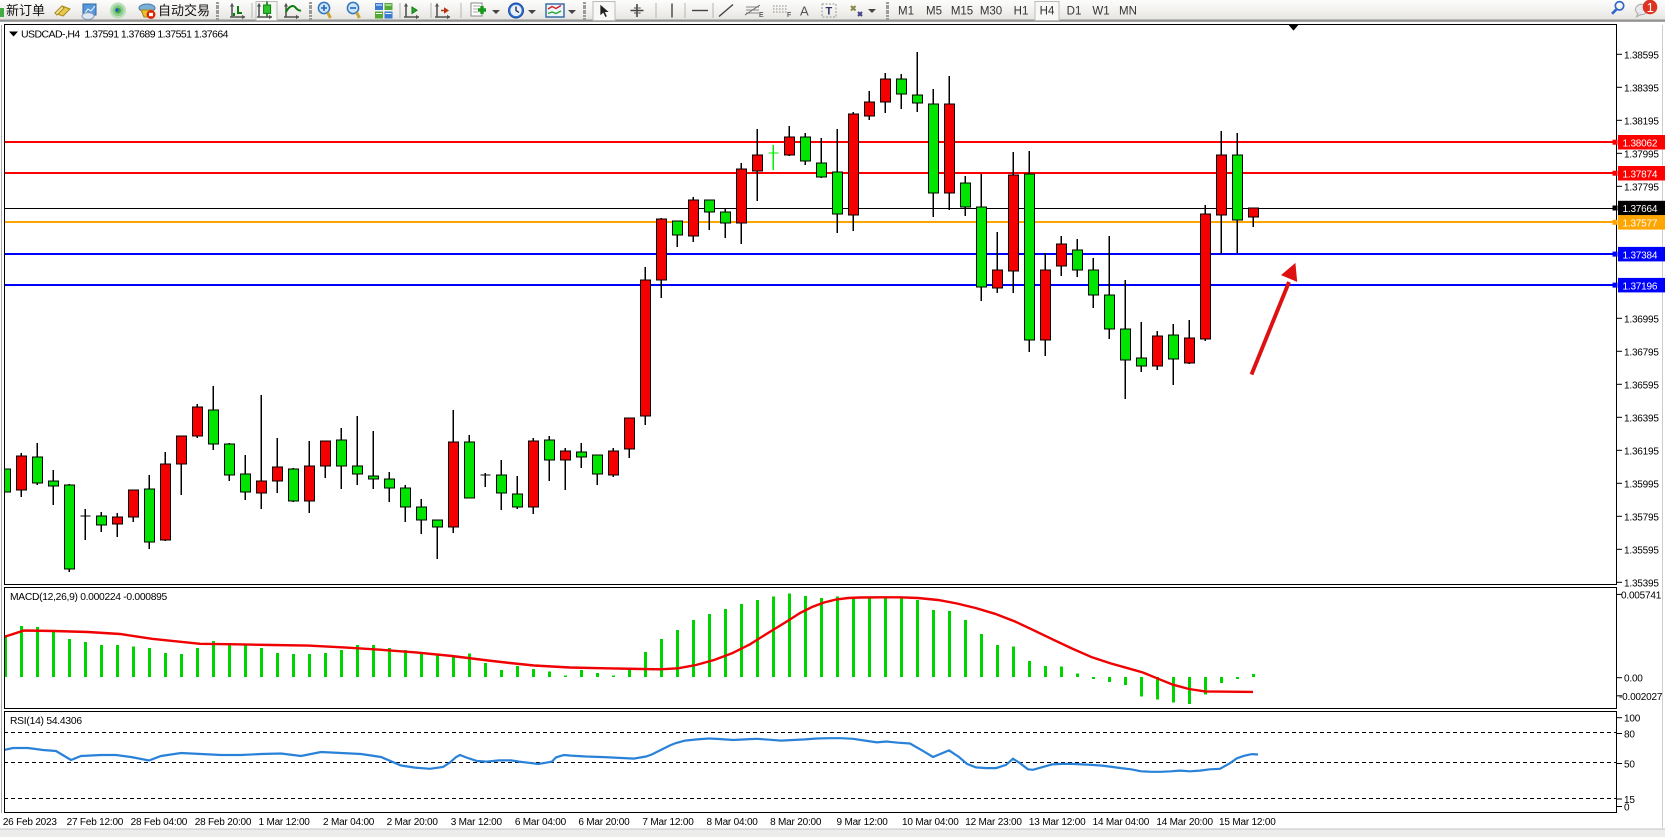 The width and height of the screenshot is (1665, 837). I want to click on svg-text: 1.38395, so click(1641, 88).